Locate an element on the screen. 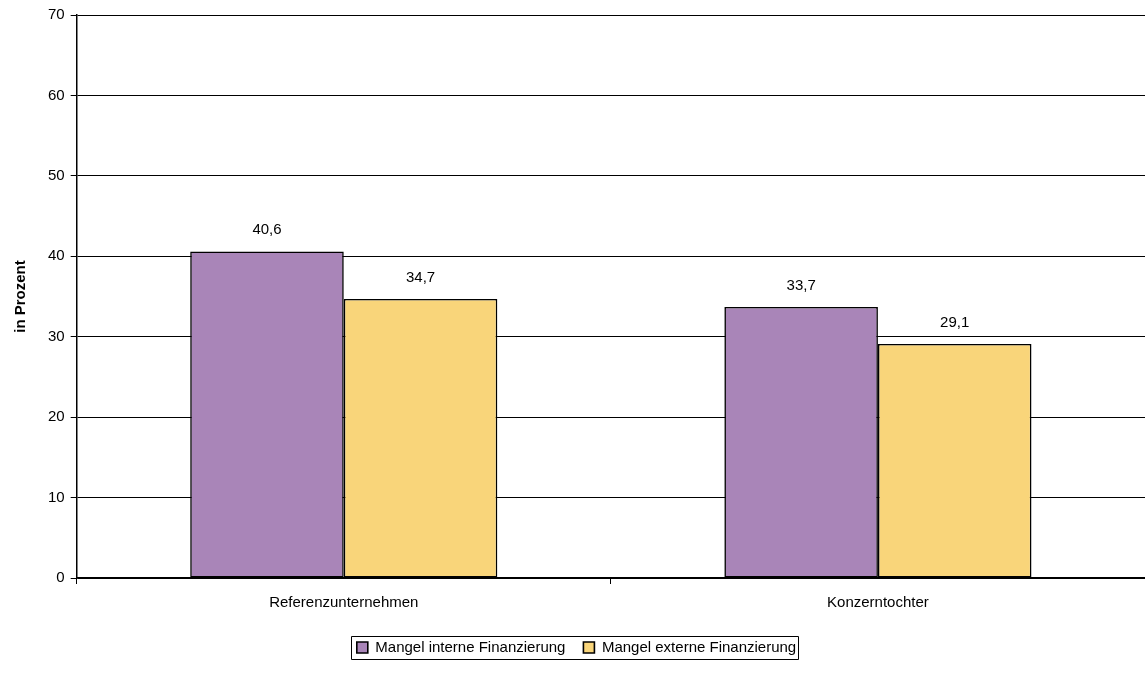 This screenshot has width=1145, height=677. y-tick-label: 50 is located at coordinates (56, 174).